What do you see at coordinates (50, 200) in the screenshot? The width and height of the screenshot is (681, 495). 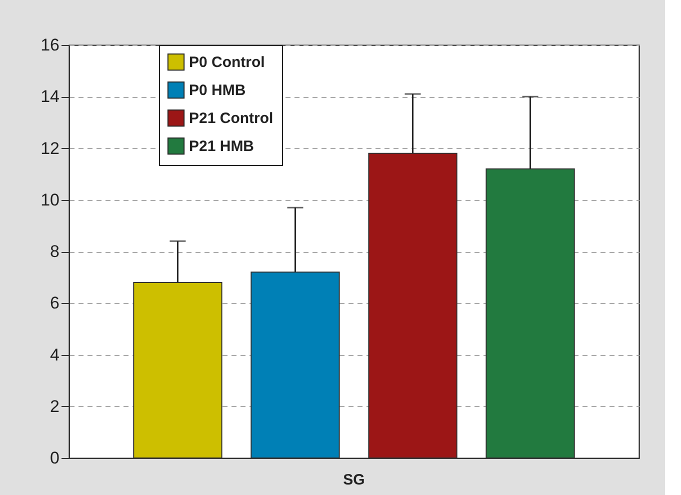 I see `y-tick-label: 10` at bounding box center [50, 200].